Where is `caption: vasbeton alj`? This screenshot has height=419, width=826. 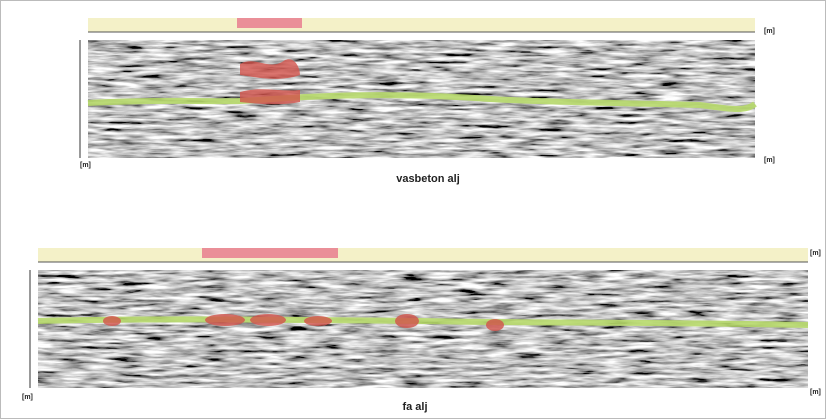
caption: vasbeton alj is located at coordinates (428, 179).